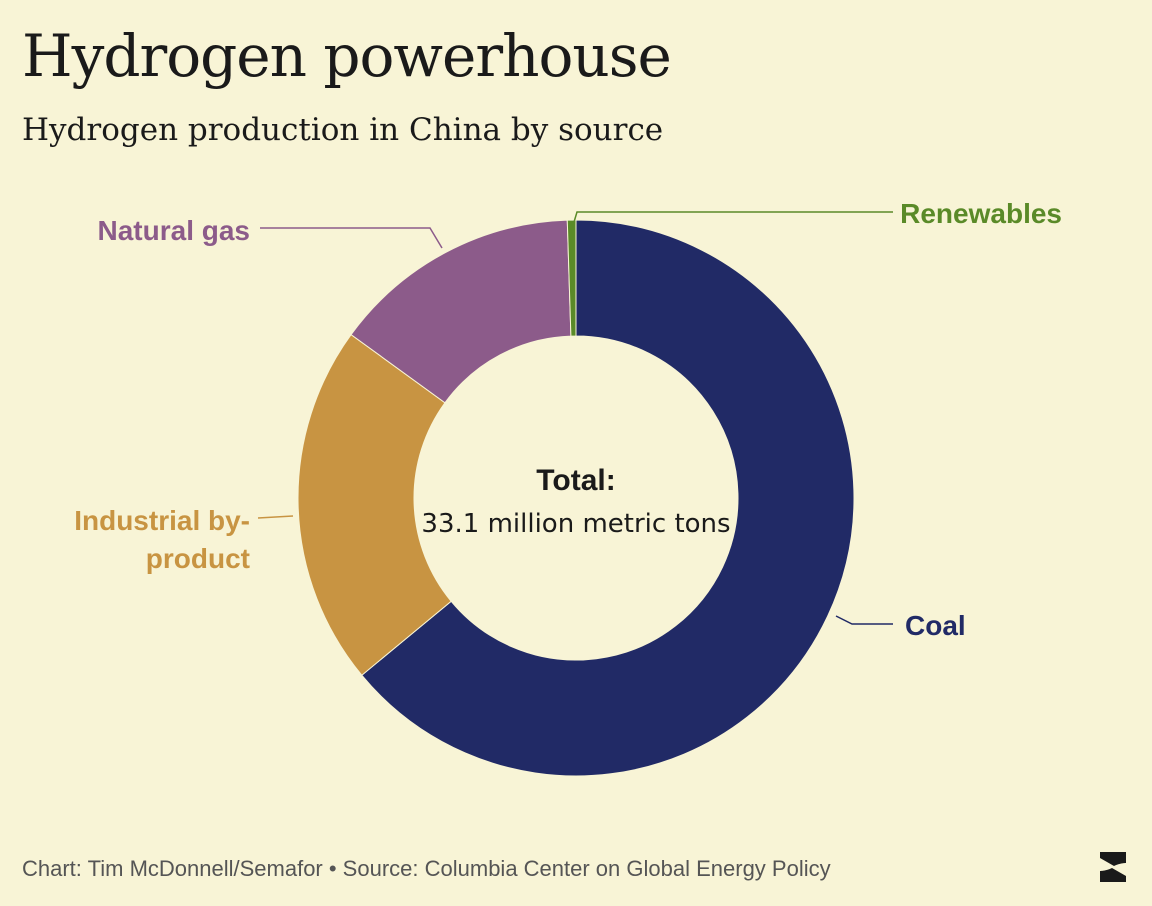 The height and width of the screenshot is (906, 1152). What do you see at coordinates (174, 230) in the screenshot?
I see `slice-label-natural-gas: Natural gas` at bounding box center [174, 230].